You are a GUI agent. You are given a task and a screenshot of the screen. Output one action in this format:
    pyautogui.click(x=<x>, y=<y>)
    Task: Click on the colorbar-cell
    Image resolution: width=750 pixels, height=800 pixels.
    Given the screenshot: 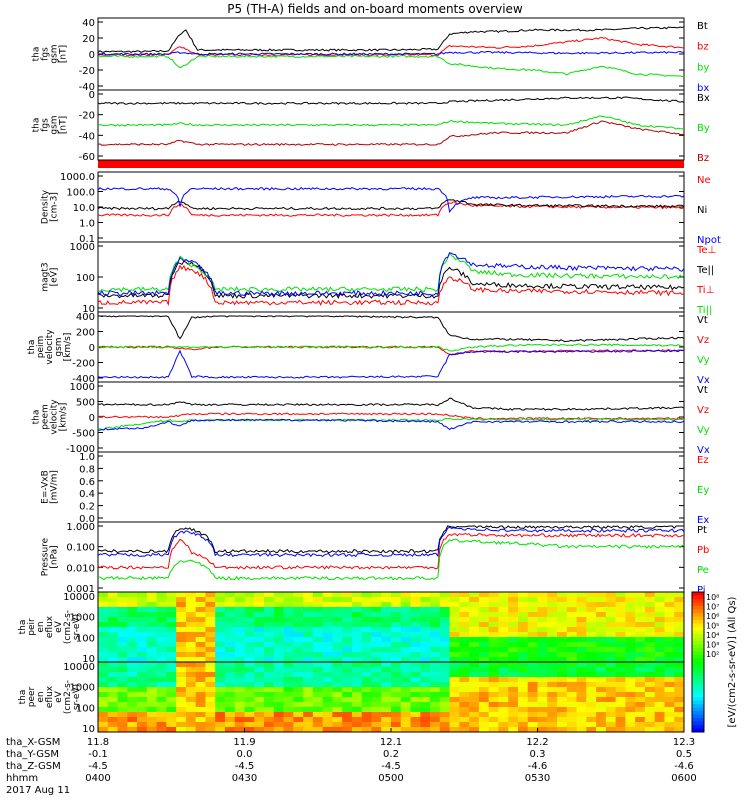 What is the action you would take?
    pyautogui.click(x=698, y=625)
    